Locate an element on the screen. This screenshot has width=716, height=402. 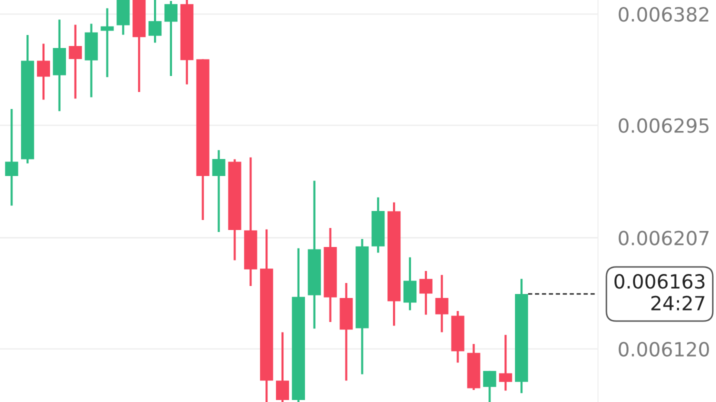
ref-line-label: 0.006163 24:27 is located at coordinates (659, 292).